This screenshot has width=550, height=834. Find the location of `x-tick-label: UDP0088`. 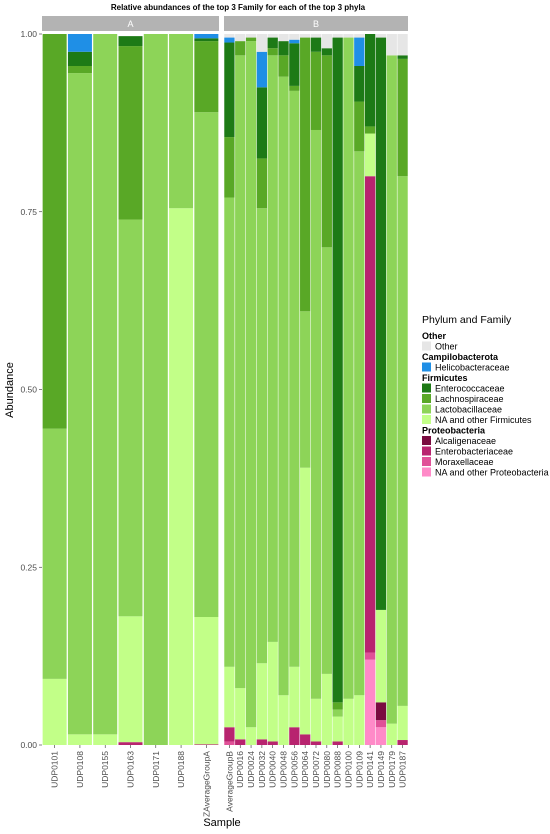

x-tick-label: UDP0088 is located at coordinates (338, 769).